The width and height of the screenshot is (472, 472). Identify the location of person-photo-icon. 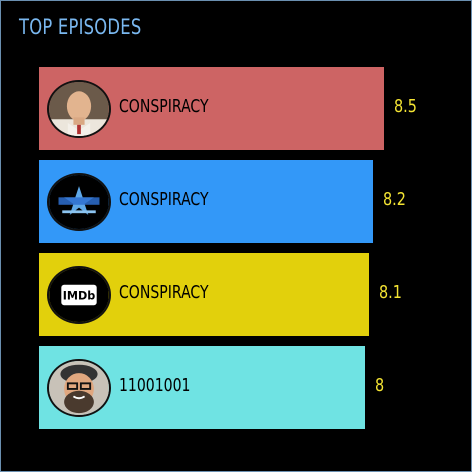
(79, 109).